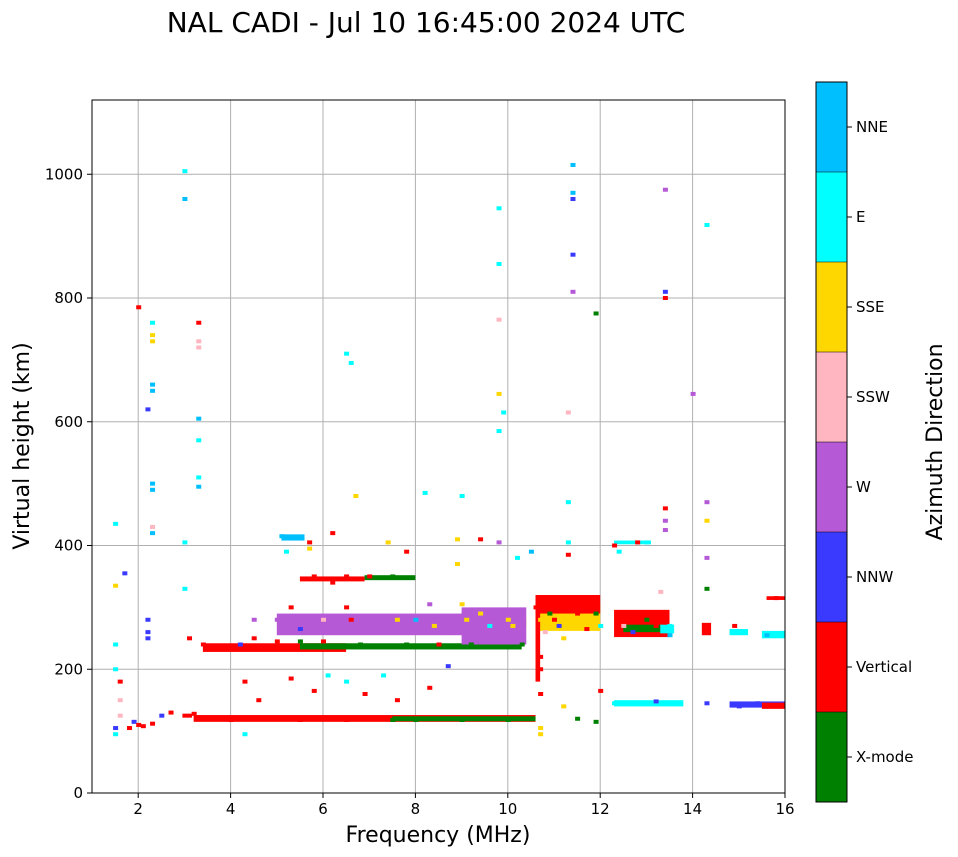 The height and width of the screenshot is (857, 958). Describe the element at coordinates (68, 669) in the screenshot. I see `y-tick-label: 200` at that location.